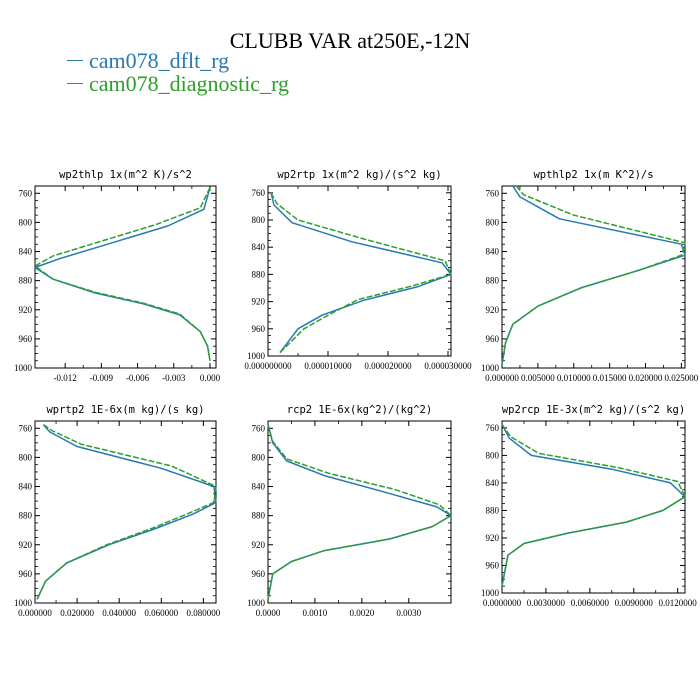  Describe the element at coordinates (328, 366) in the screenshot. I see `x-tick-label: 0.000010000` at that location.